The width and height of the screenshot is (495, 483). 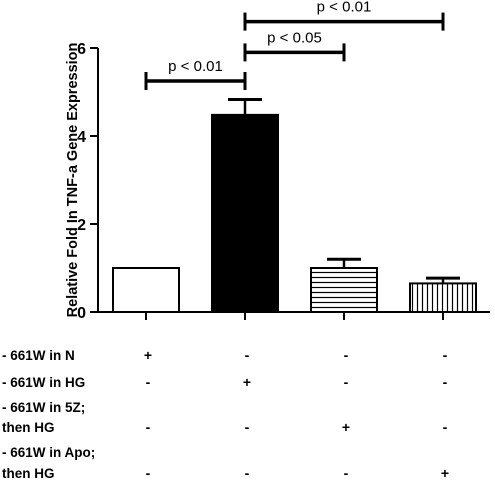 I want to click on y-tick-label: 6, so click(x=81, y=49).